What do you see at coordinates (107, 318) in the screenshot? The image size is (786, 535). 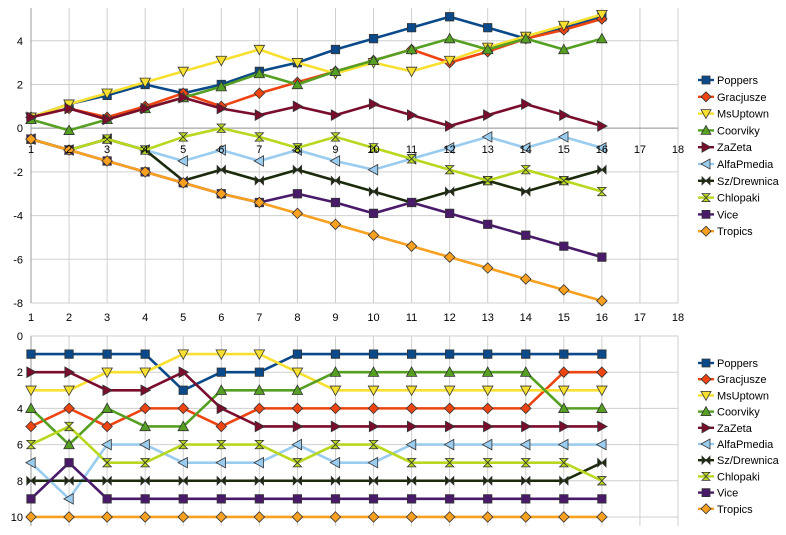 I see `x-tick-label: 3` at bounding box center [107, 318].